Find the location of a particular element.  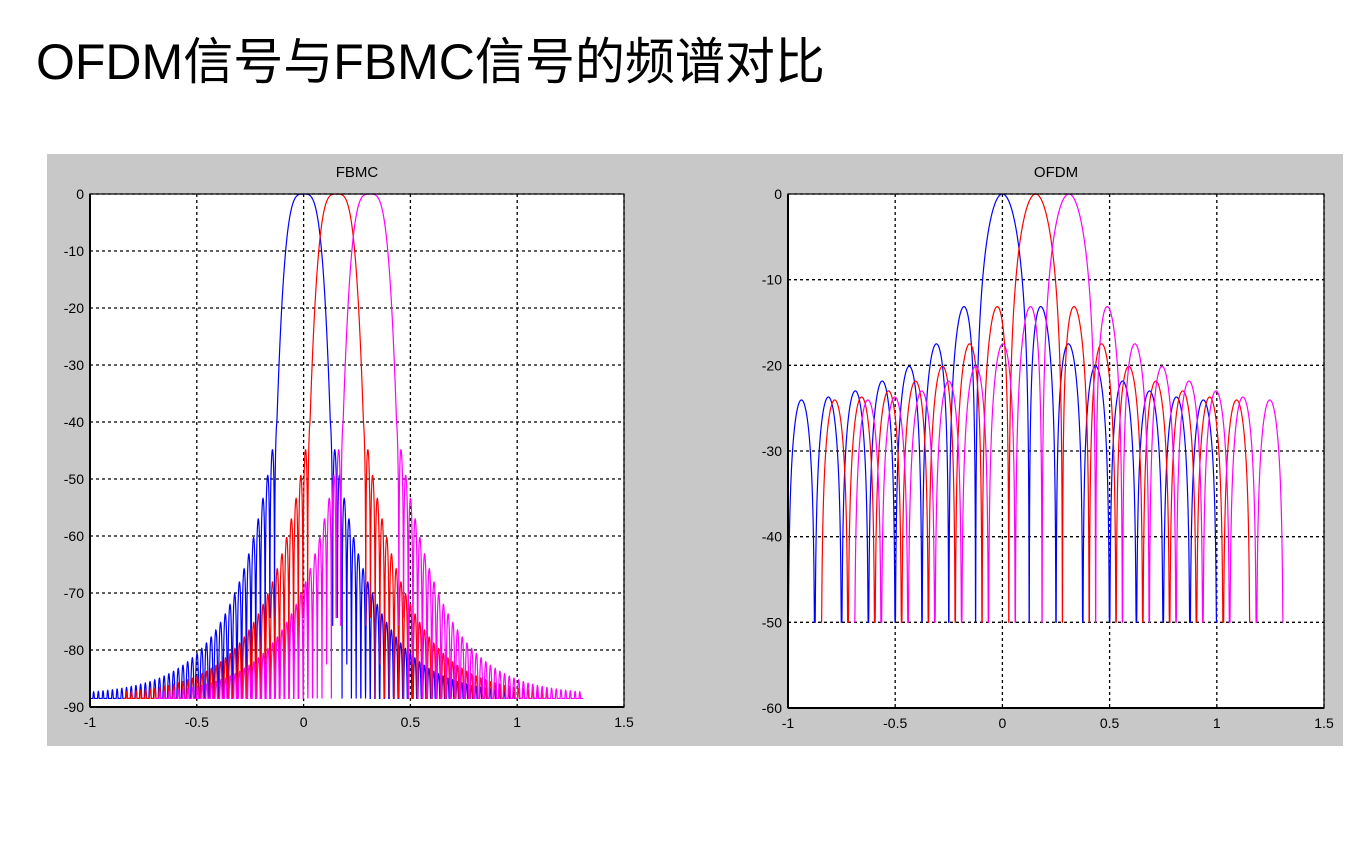

y-tick-label: -70 is located at coordinates (74, 593).